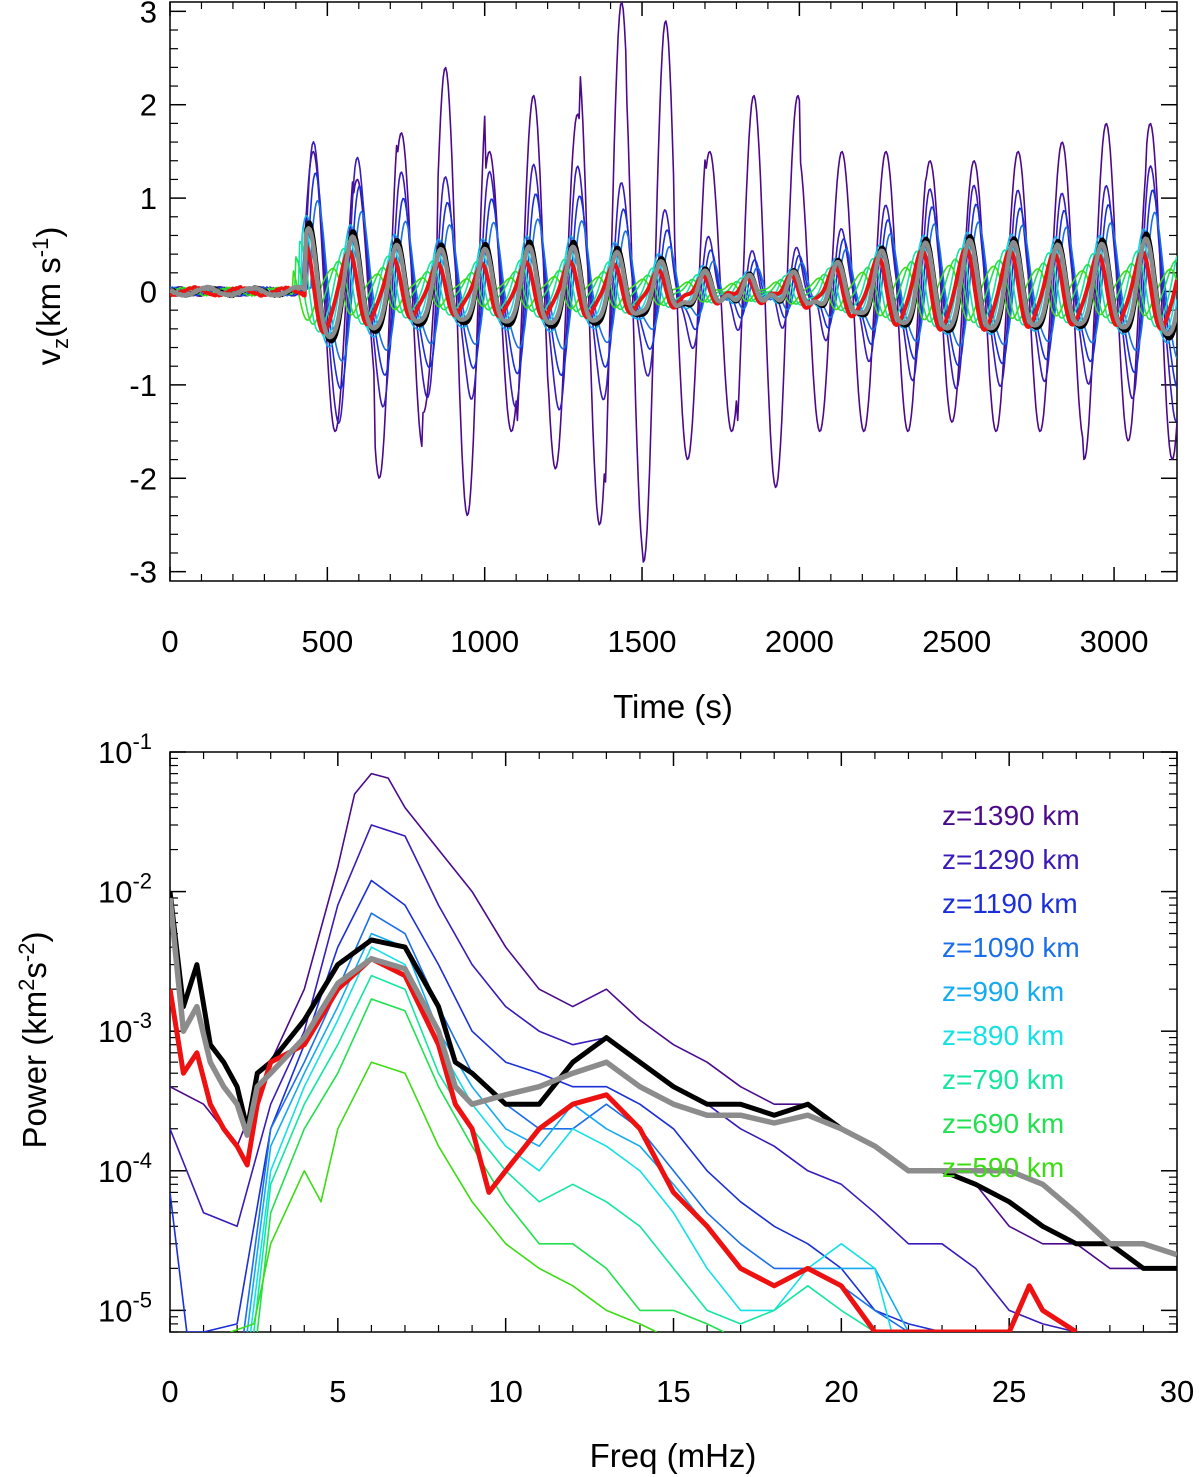 The height and width of the screenshot is (1477, 1200). What do you see at coordinates (148, 198) in the screenshot?
I see `top-y-tick-label: 1` at bounding box center [148, 198].